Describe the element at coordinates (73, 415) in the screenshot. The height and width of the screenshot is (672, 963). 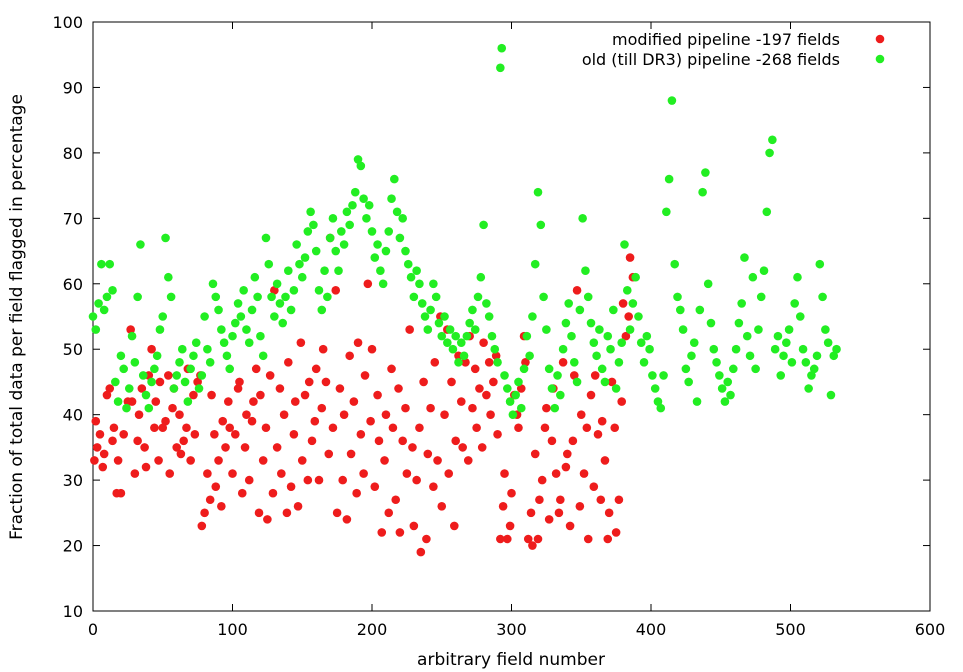
I see `y-tick-label: 40` at that location.